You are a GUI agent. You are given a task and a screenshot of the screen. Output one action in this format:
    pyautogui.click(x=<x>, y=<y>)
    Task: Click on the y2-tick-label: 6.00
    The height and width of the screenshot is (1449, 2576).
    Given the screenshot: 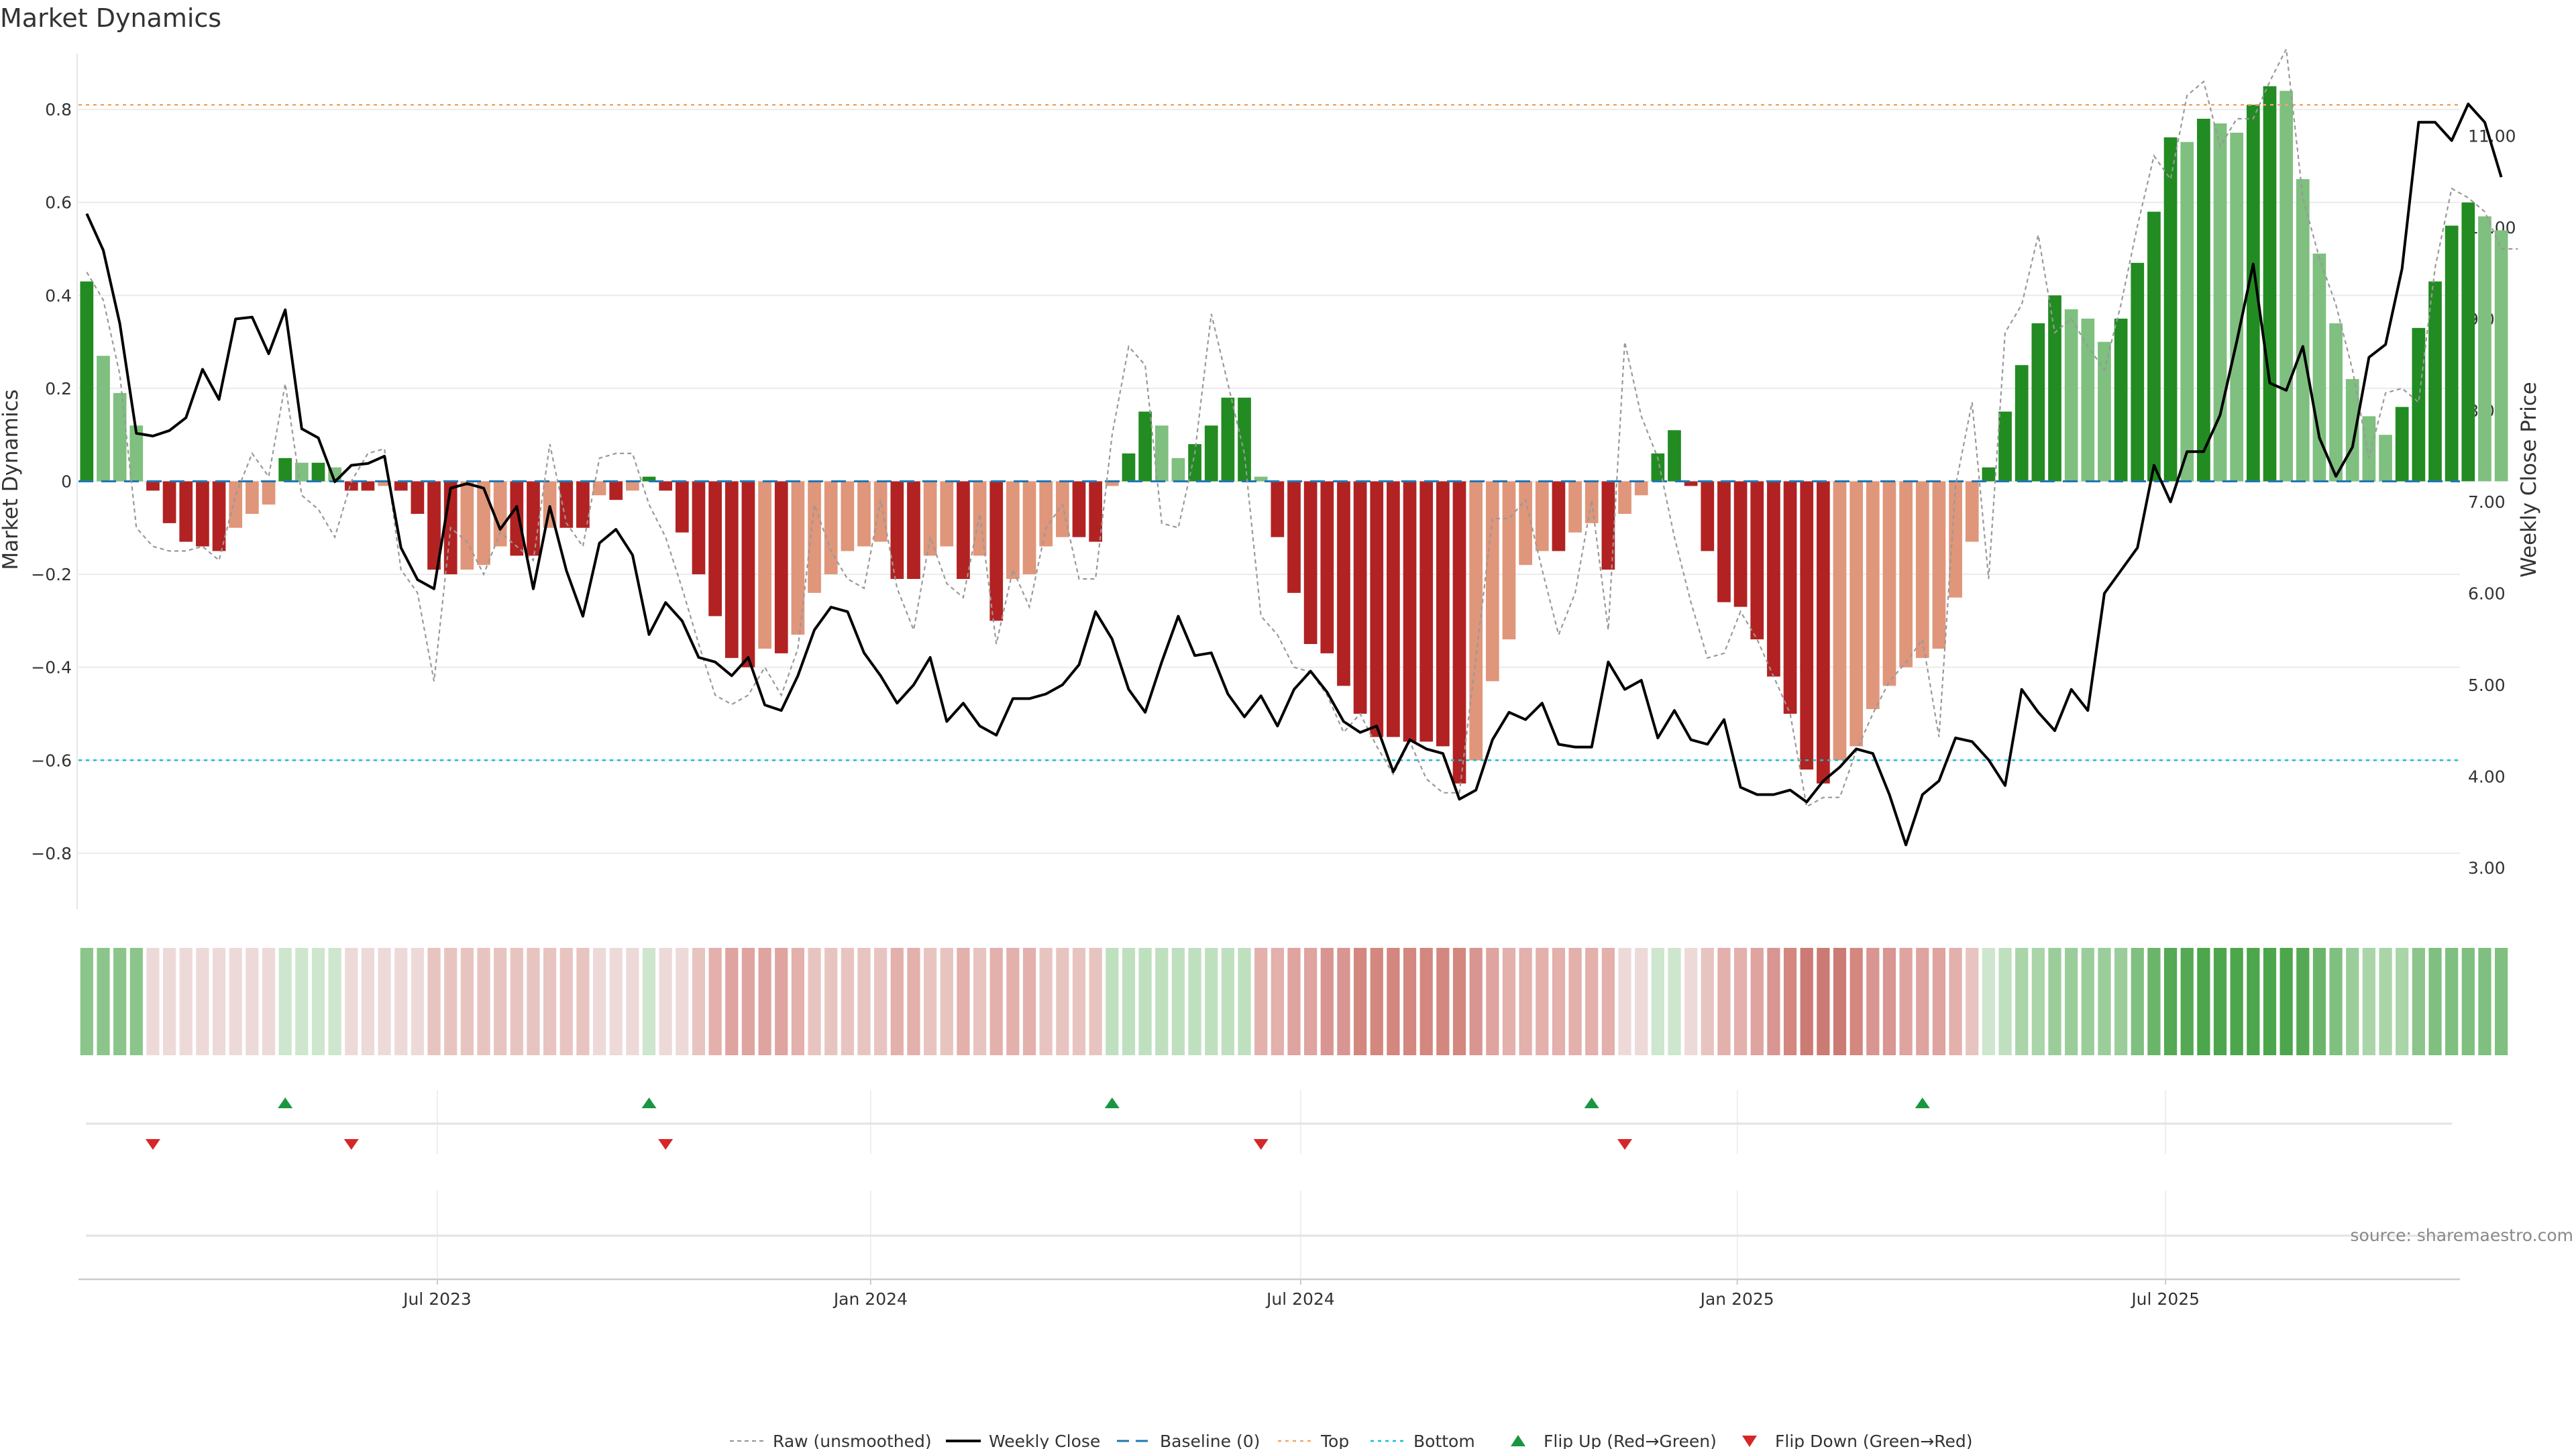 What is the action you would take?
    pyautogui.click(x=2487, y=594)
    